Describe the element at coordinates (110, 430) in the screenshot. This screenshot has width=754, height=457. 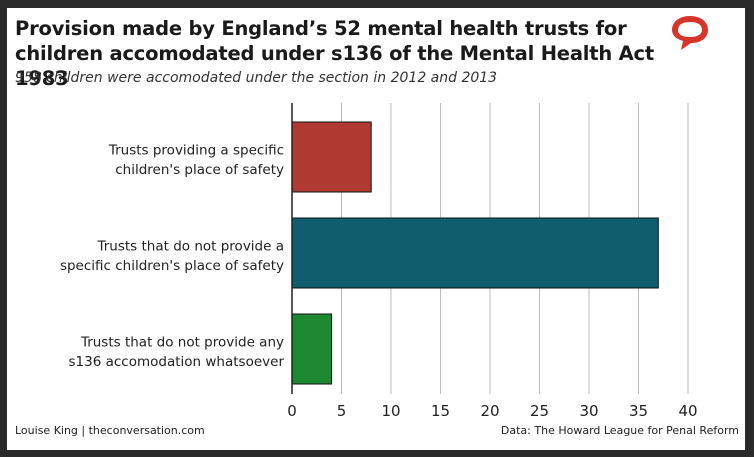
I see `credit-text: Louise King | theconversation.com` at that location.